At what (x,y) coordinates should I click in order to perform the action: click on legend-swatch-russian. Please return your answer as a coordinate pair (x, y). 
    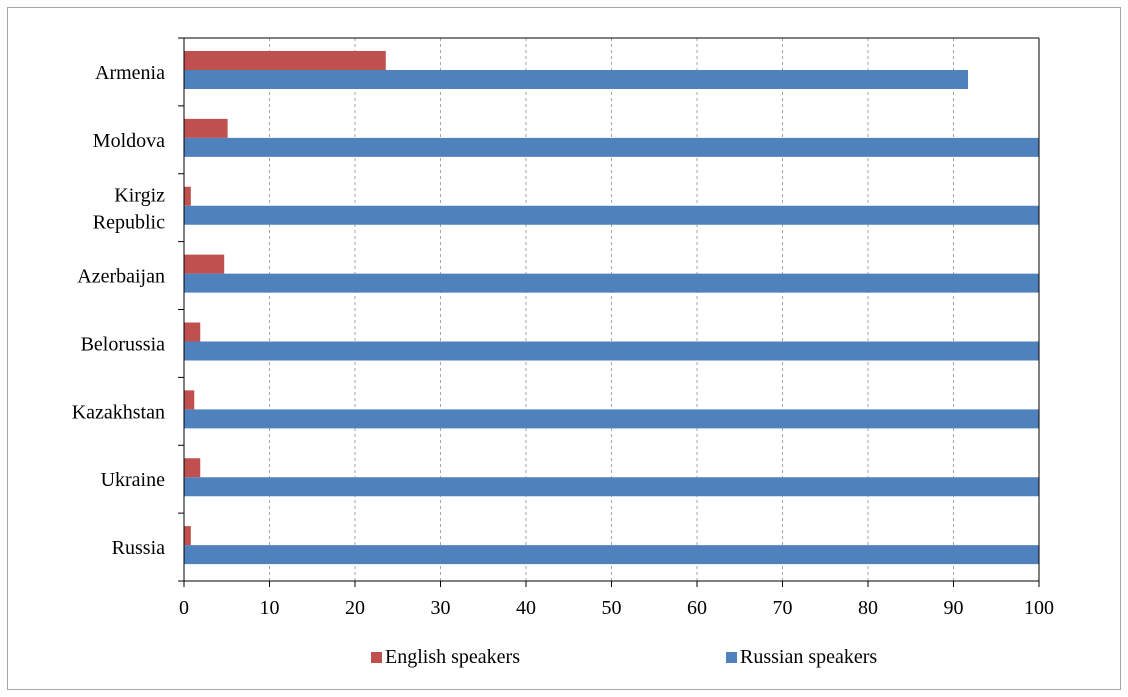
    Looking at the image, I should click on (731, 657).